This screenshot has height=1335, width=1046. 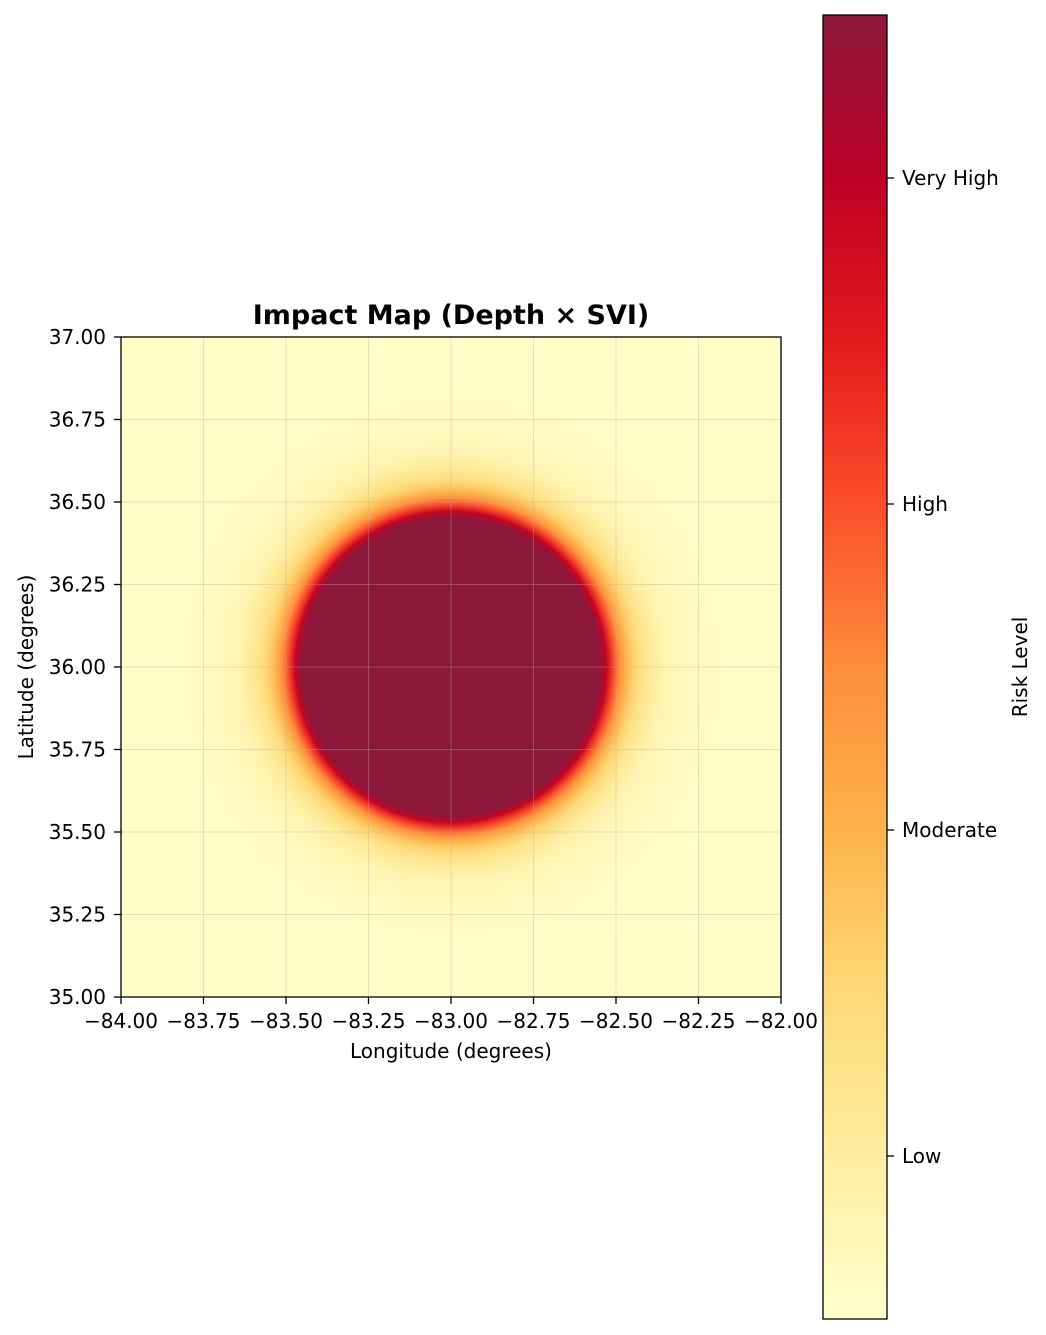 What do you see at coordinates (121, 1021) in the screenshot?
I see `x-tick-label: −84.00` at bounding box center [121, 1021].